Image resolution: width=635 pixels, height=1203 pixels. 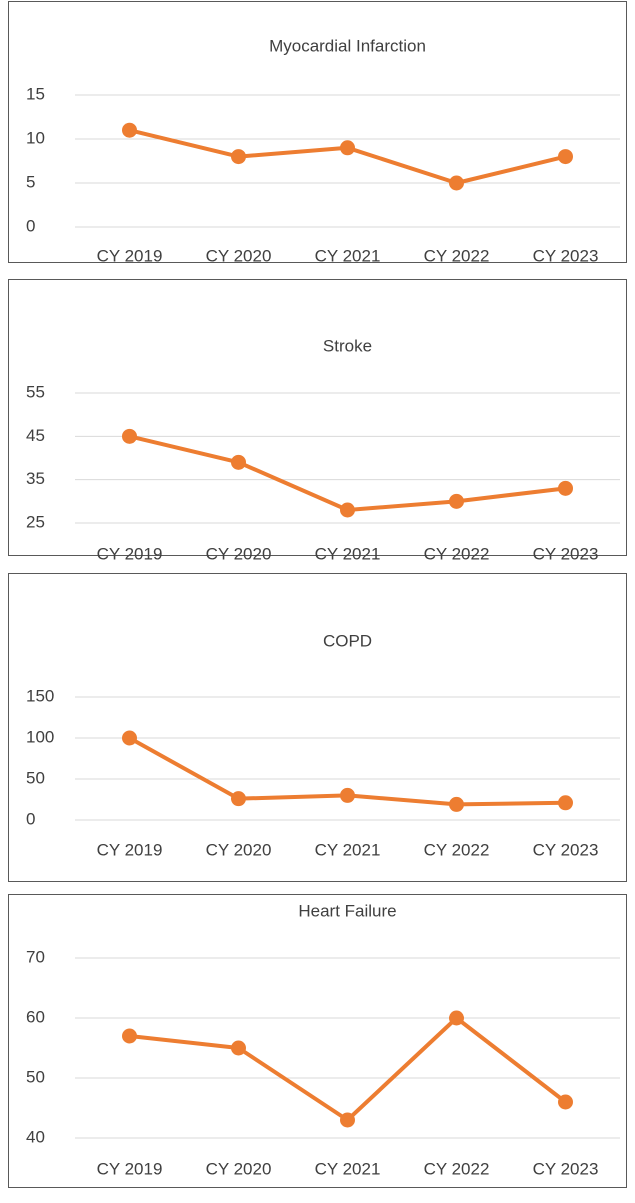 I want to click on y-tick-label: 100, so click(x=40, y=736).